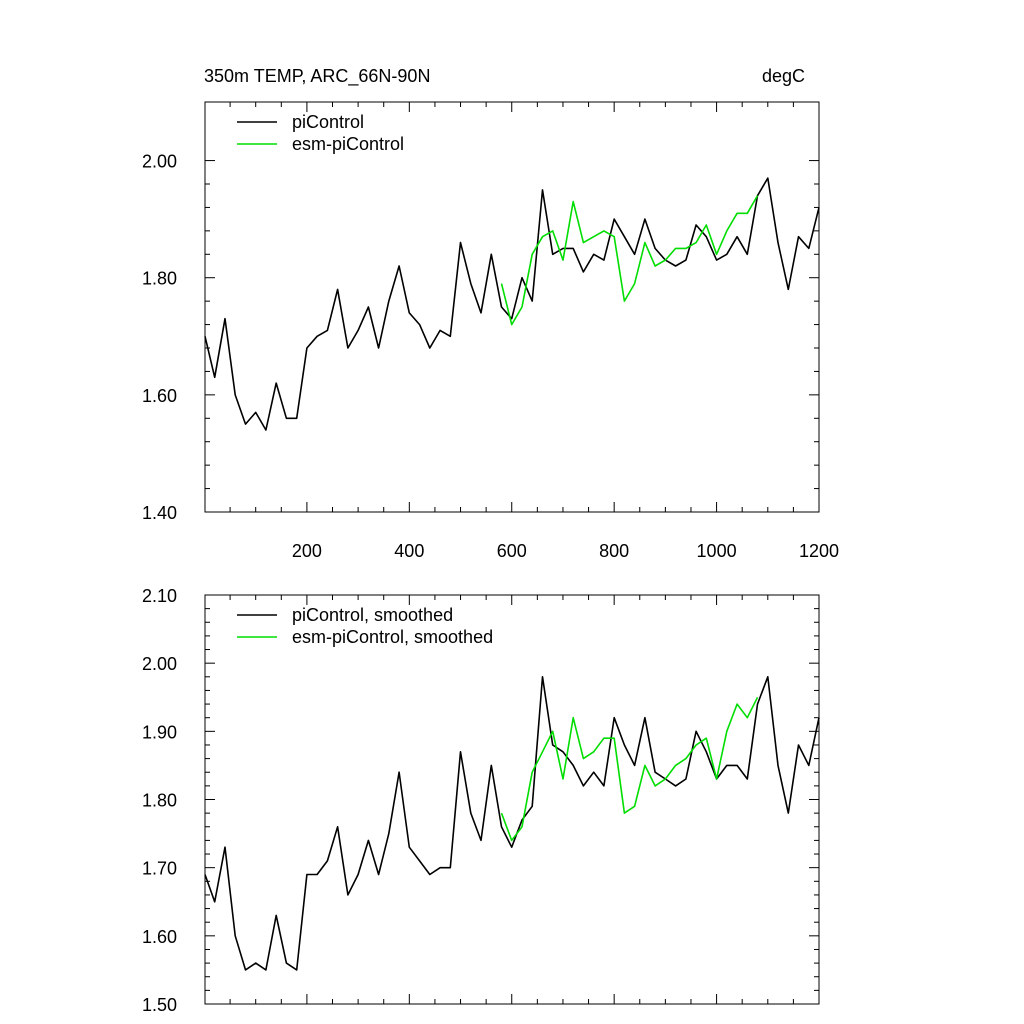 The image size is (1024, 1024). I want to click on units-label: degC, so click(783, 76).